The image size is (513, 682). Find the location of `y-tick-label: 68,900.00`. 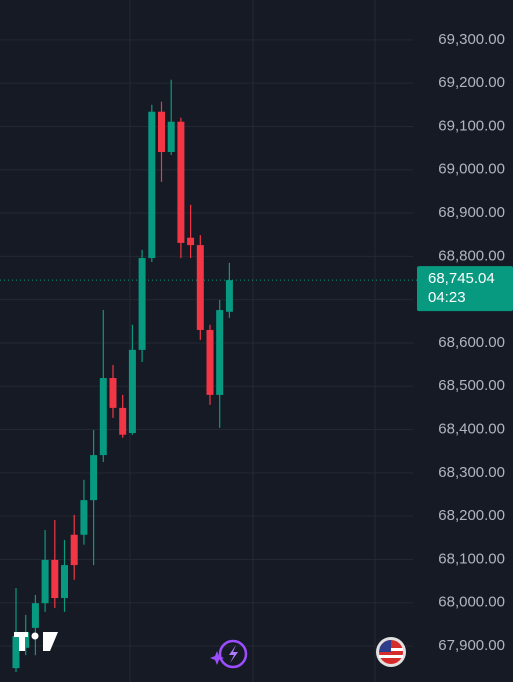

y-tick-label: 68,900.00 is located at coordinates (471, 212).